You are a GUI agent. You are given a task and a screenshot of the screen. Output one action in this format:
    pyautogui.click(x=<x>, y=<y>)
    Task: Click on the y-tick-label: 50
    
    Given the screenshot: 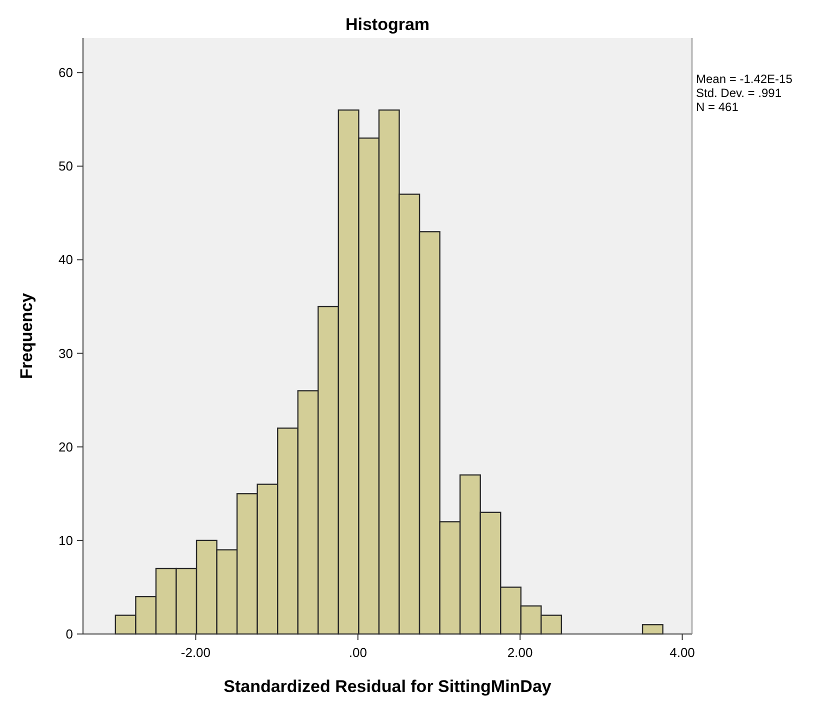 What is the action you would take?
    pyautogui.click(x=65, y=166)
    